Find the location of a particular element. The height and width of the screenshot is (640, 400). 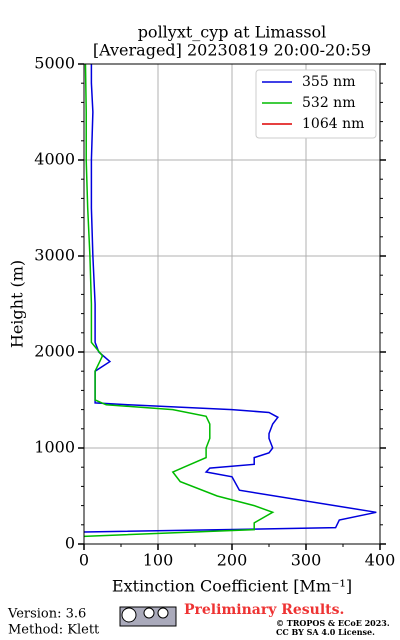

x-tick-label: 400 is located at coordinates (380, 560).